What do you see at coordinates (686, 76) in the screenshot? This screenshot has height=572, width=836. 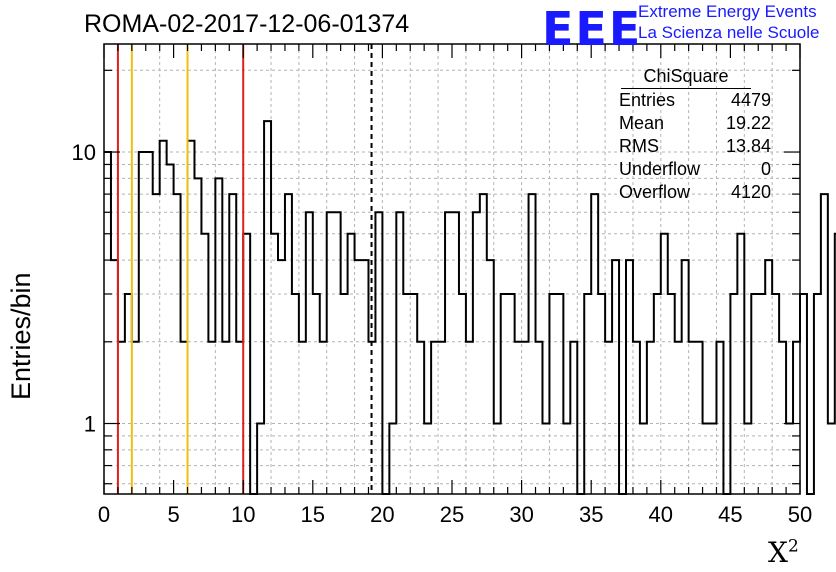 I see `stats-title: ChiSquare` at bounding box center [686, 76].